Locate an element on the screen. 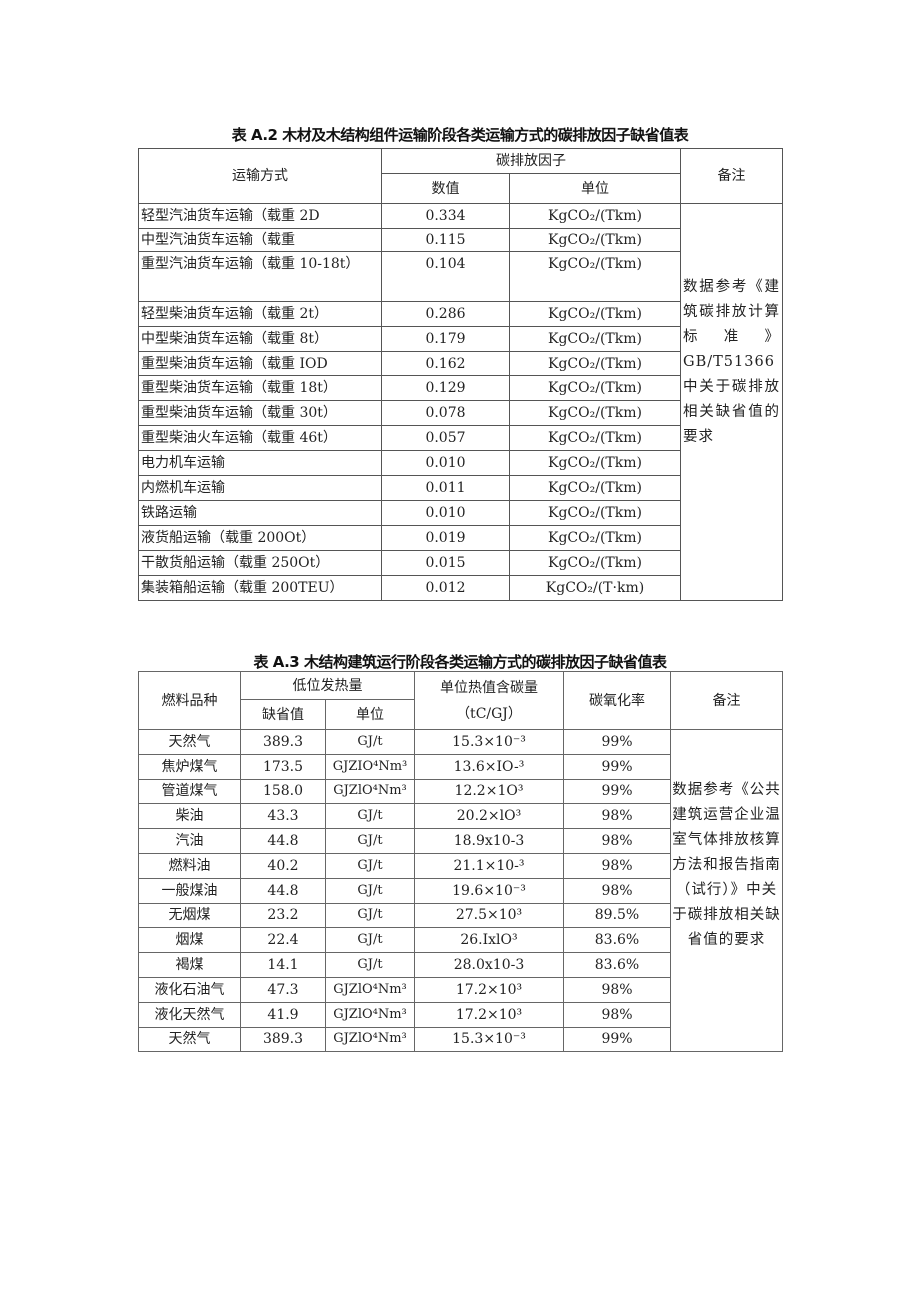 The image size is (920, 1301). table-row: 无烟煤 23.2 GJ/t 27.5×10³ 89.5% is located at coordinates (460, 915).